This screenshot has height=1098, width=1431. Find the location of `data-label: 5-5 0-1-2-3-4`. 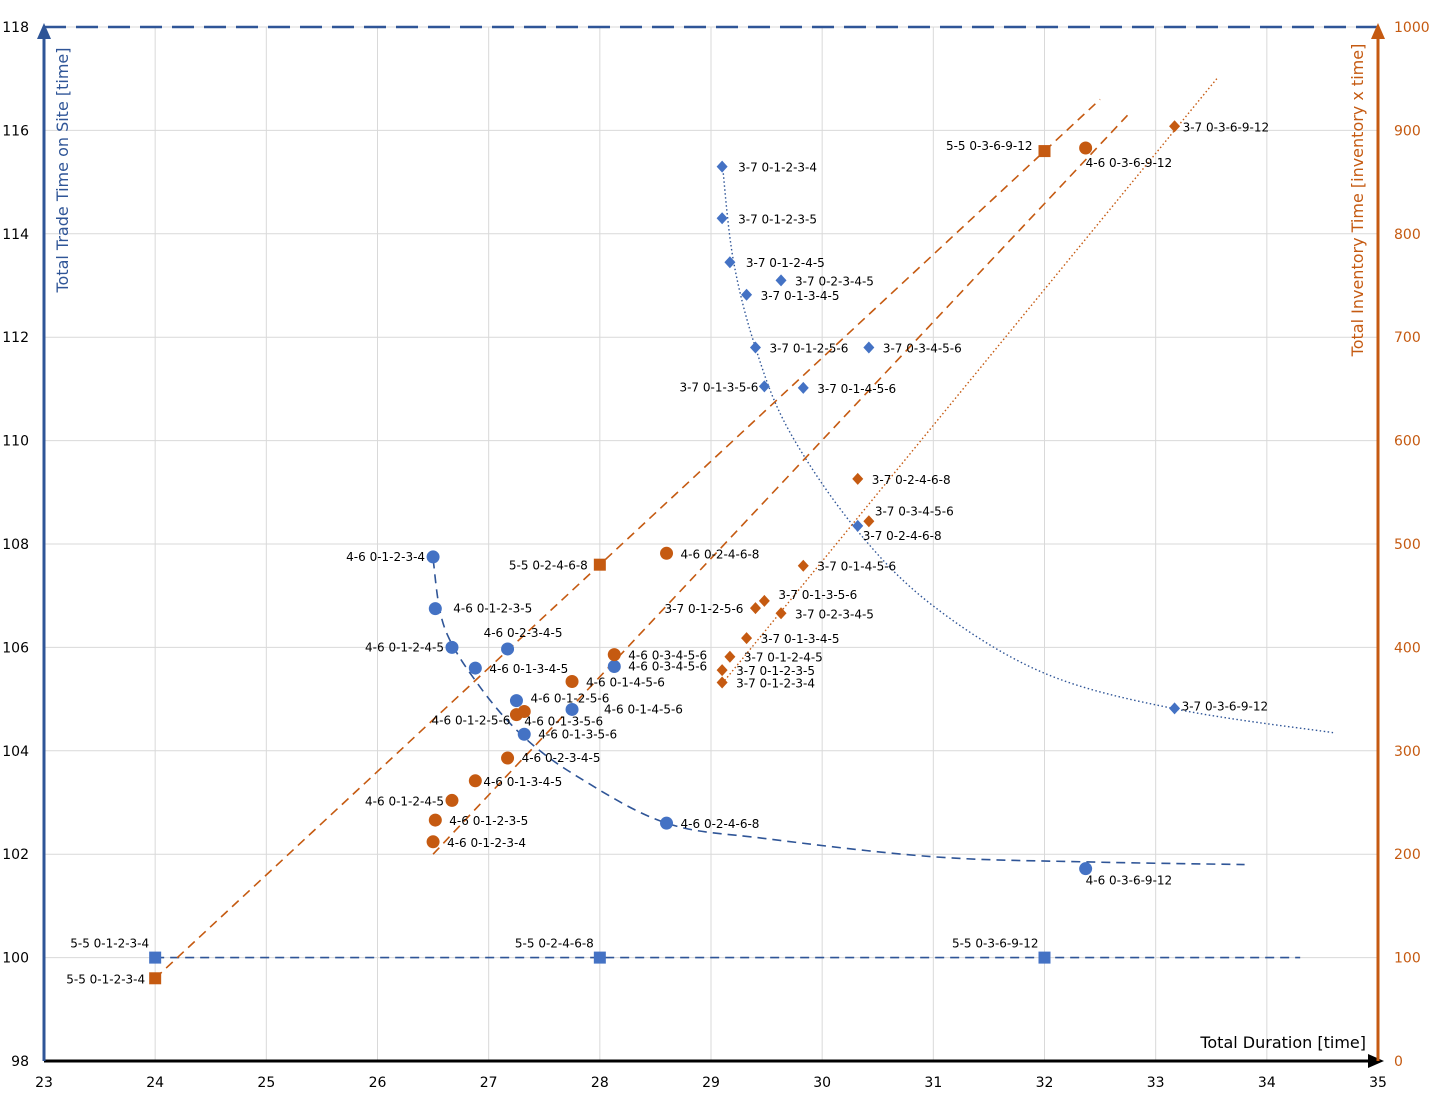

data-label: 5-5 0-1-2-3-4 is located at coordinates (109, 944).